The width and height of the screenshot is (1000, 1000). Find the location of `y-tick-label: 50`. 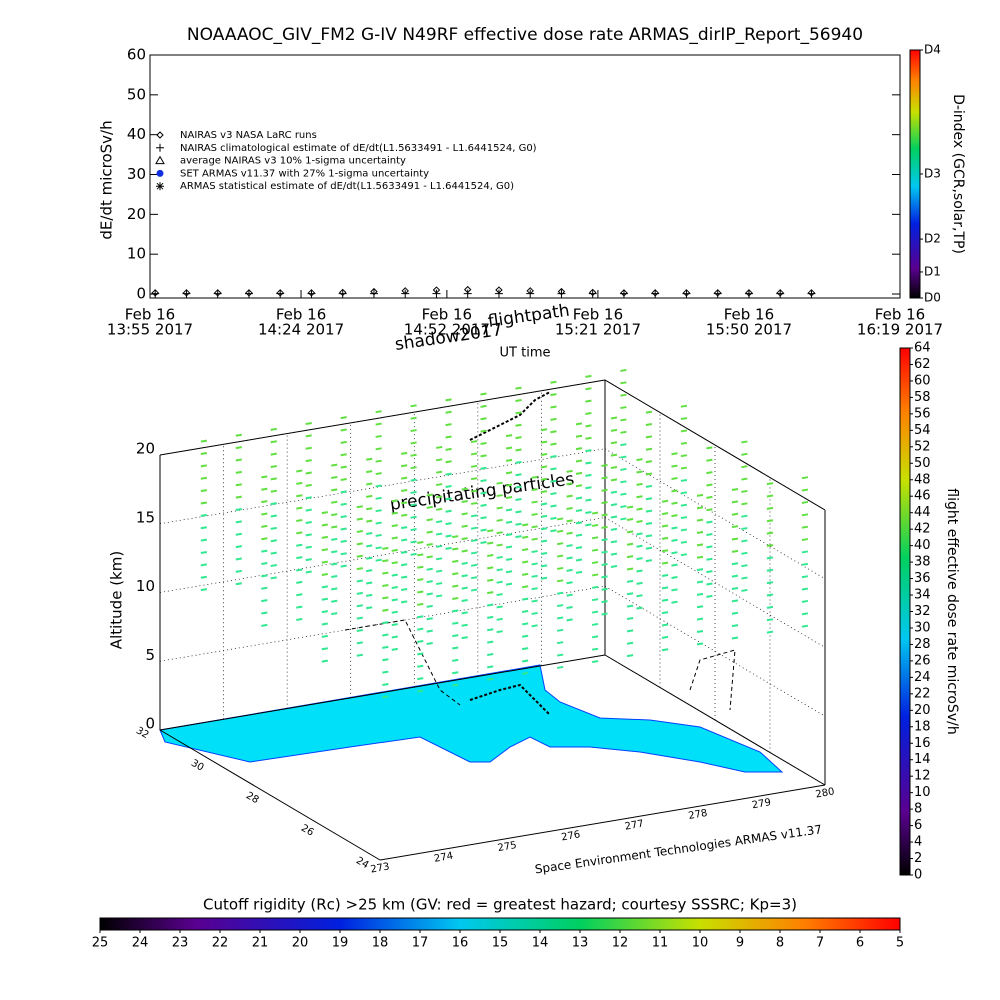

y-tick-label: 50 is located at coordinates (136, 94).